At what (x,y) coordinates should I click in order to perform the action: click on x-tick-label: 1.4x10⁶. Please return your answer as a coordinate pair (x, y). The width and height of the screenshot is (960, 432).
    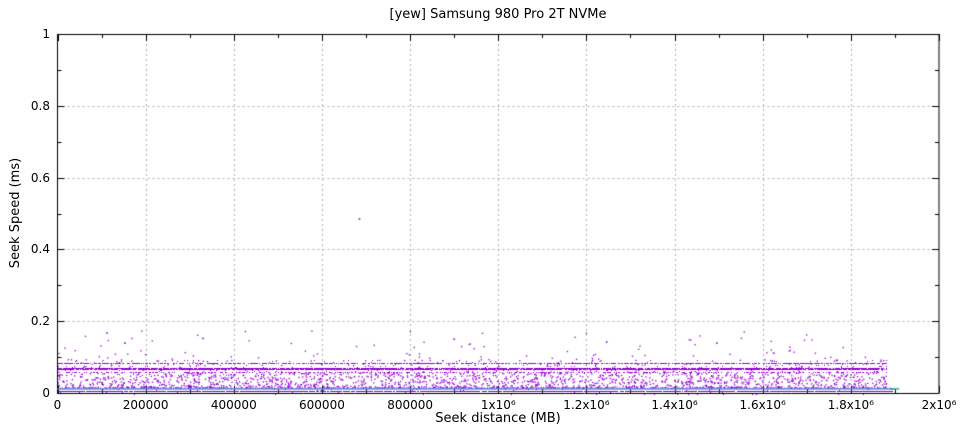
    Looking at the image, I should click on (674, 405).